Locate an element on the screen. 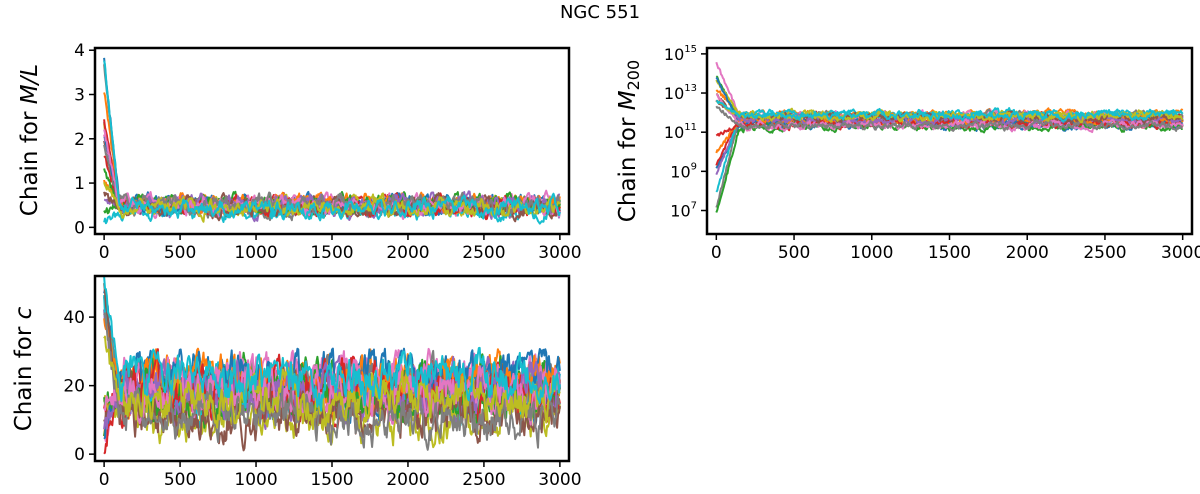 This screenshot has height=494, width=1200. chain-m200-ylabel: Chain for M200 is located at coordinates (629, 141).